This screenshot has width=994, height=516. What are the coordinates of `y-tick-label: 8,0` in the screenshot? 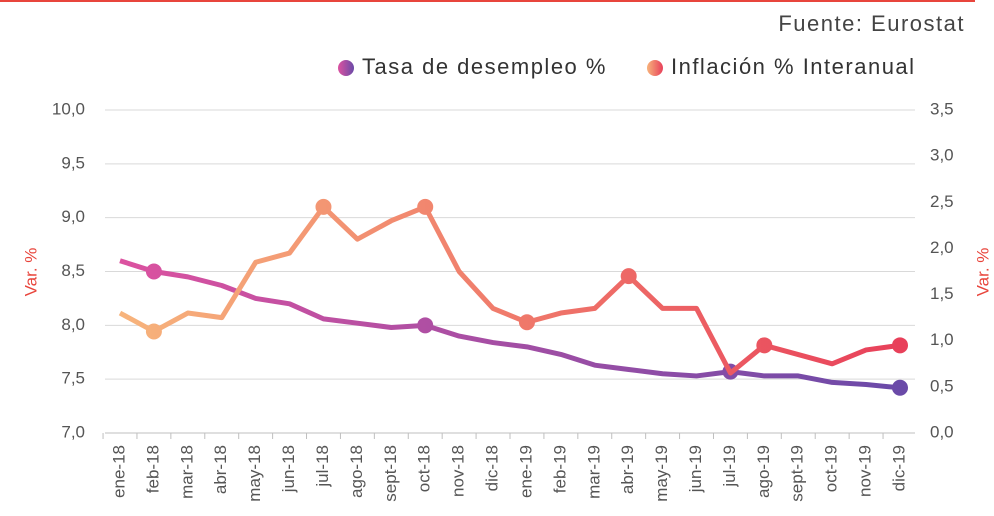 It's located at (73, 324).